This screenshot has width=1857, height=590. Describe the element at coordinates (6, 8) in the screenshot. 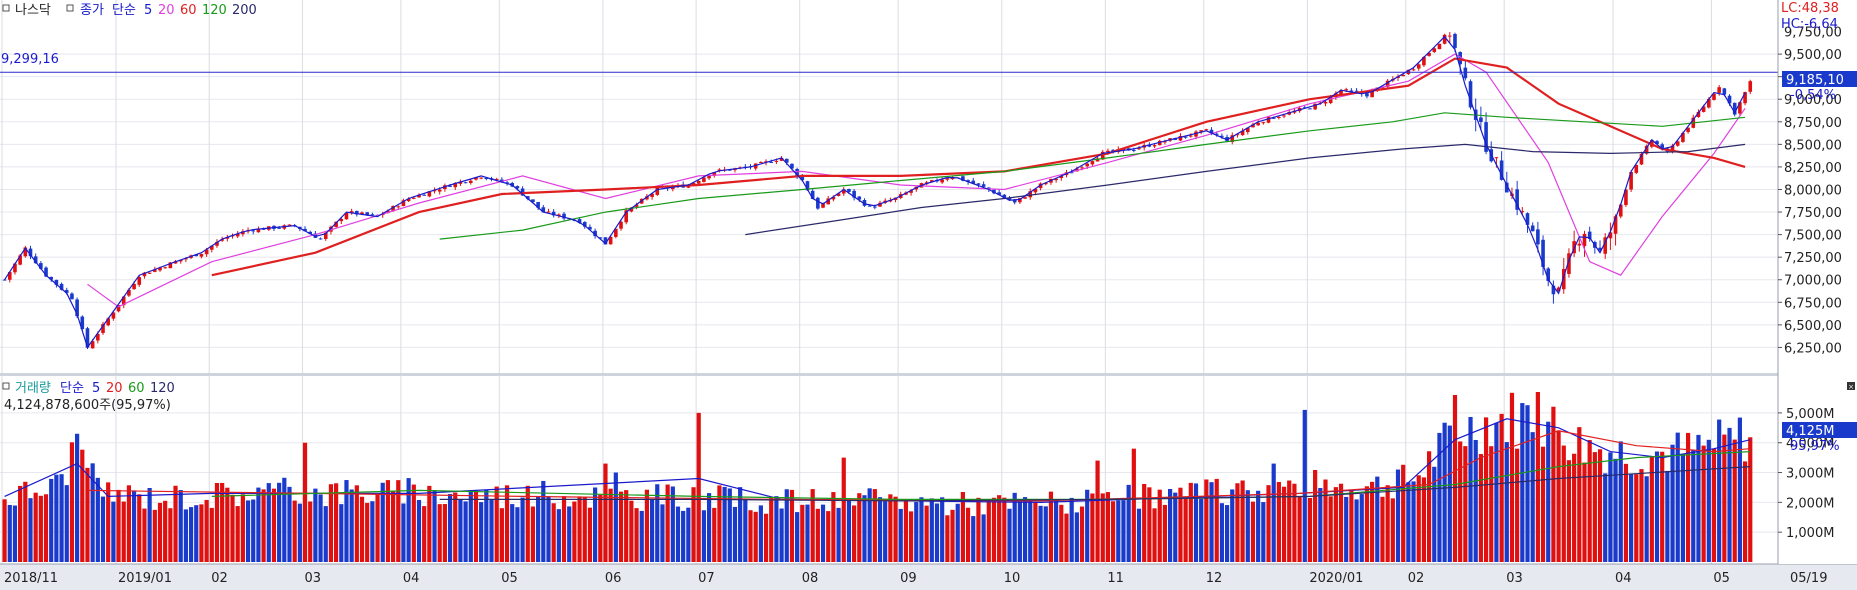

I see `price-panel-toggle-icon` at that location.